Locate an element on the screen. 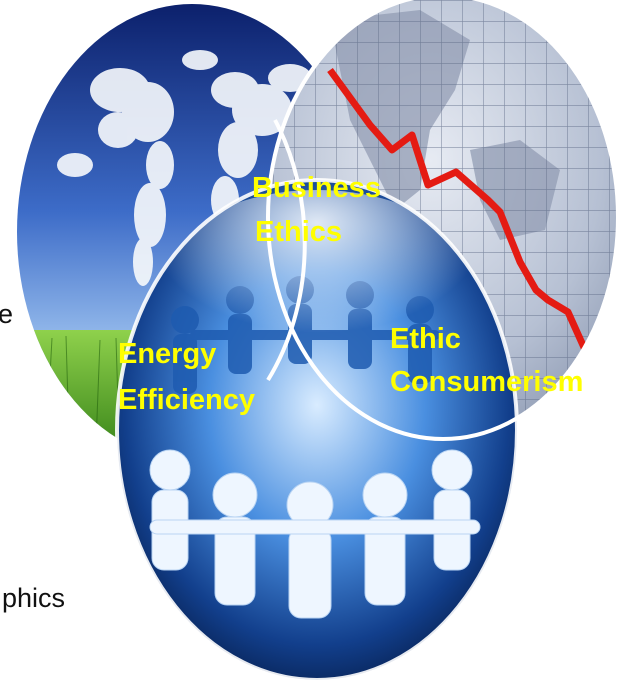 Image resolution: width=634 pixels, height=689 pixels. label-energy: Energy is located at coordinates (167, 354).